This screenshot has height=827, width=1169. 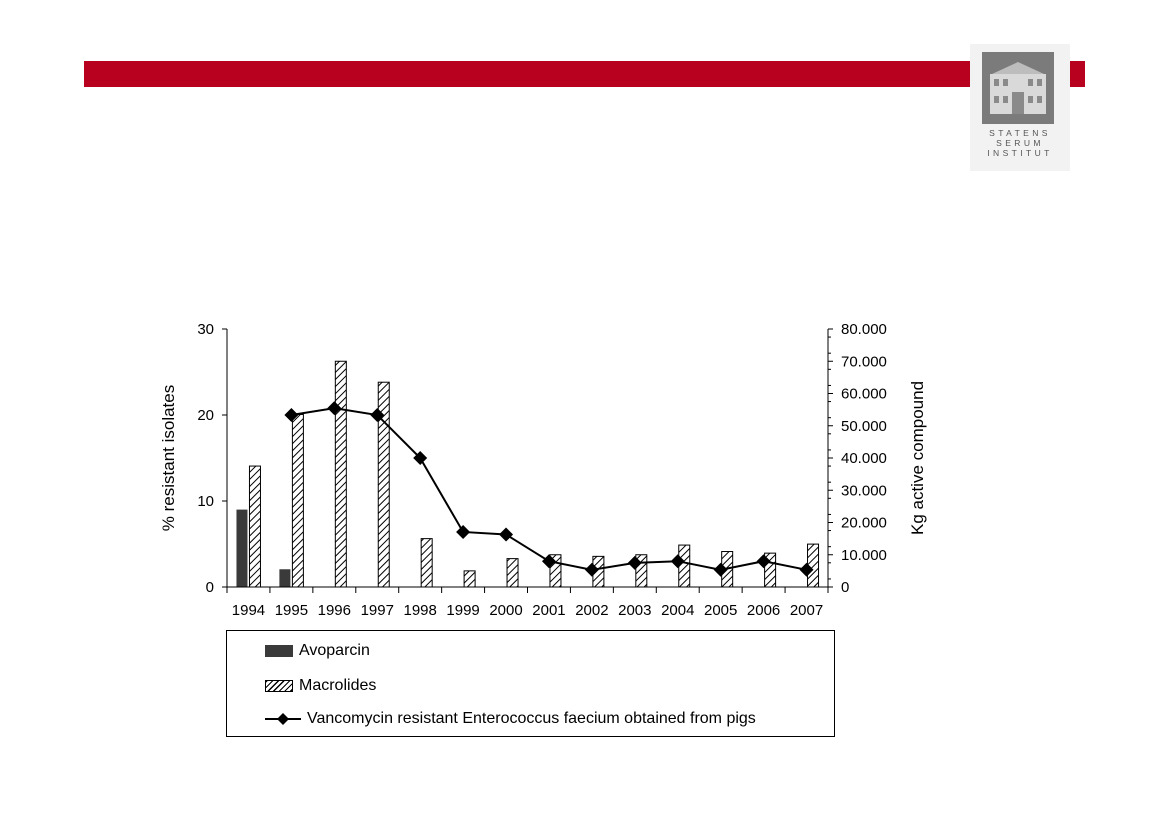 I want to click on x-tick-label: 1996, so click(x=334, y=610).